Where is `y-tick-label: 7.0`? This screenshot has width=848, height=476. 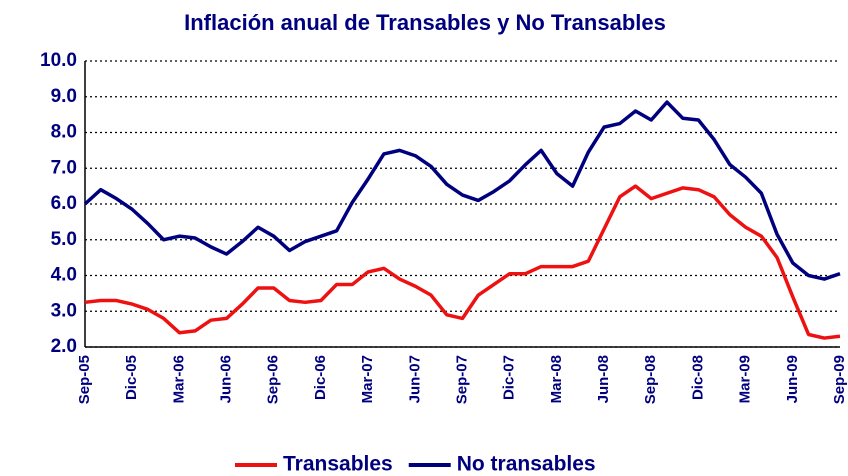
y-tick-label: 7.0 is located at coordinates (64, 167).